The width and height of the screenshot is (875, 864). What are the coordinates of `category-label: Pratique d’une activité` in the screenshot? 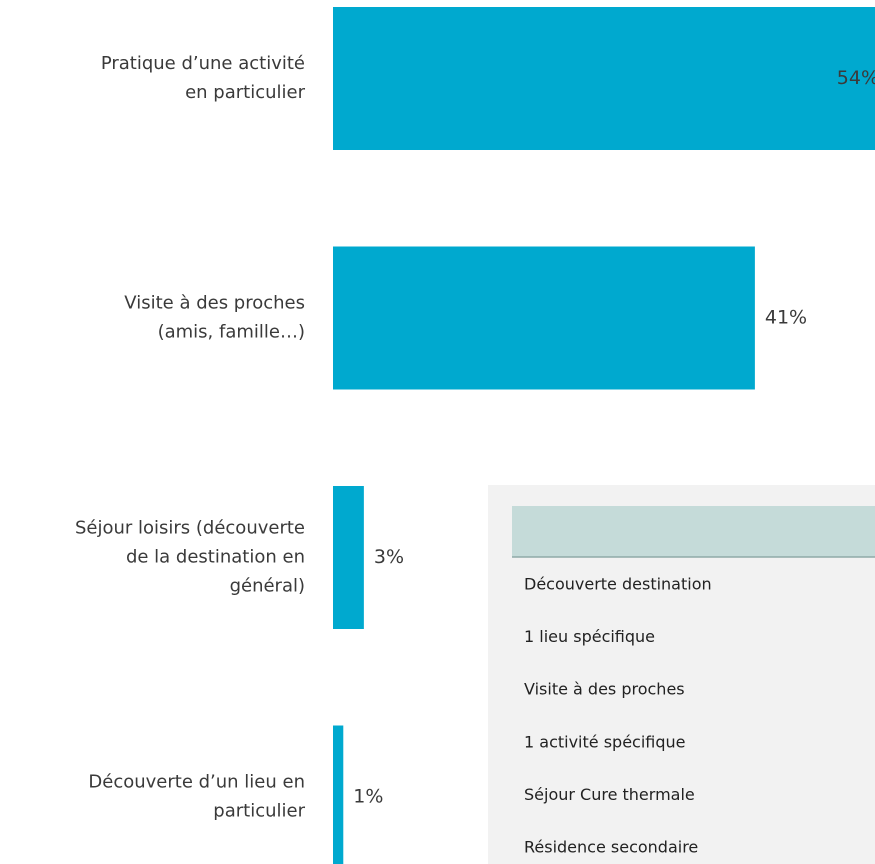 It's located at (203, 63).